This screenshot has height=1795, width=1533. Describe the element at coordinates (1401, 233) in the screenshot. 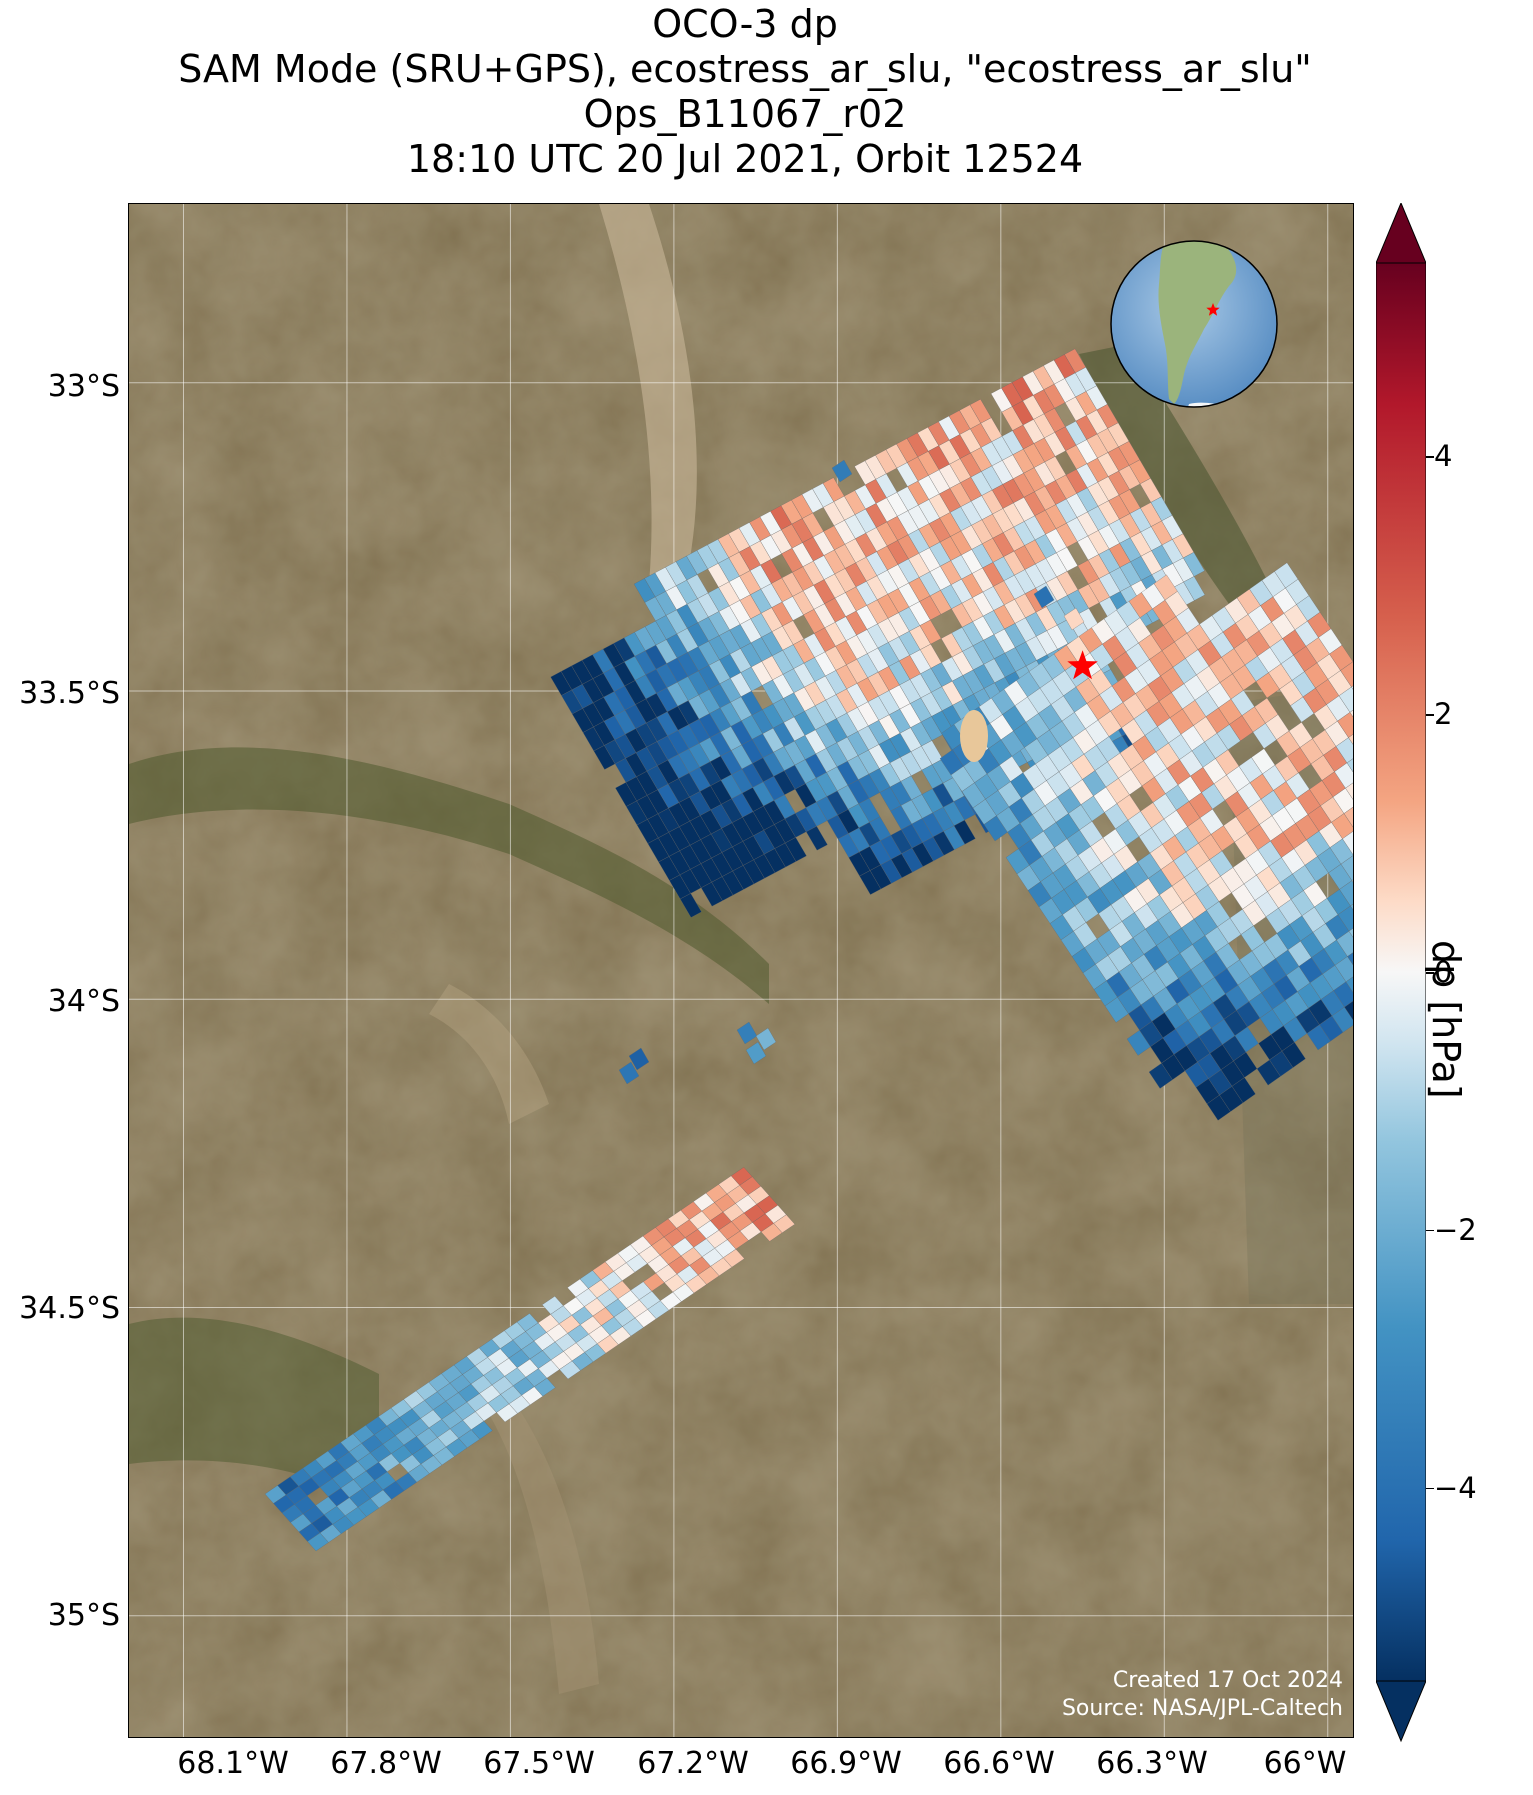

I see `colorbar-extend-max` at that location.